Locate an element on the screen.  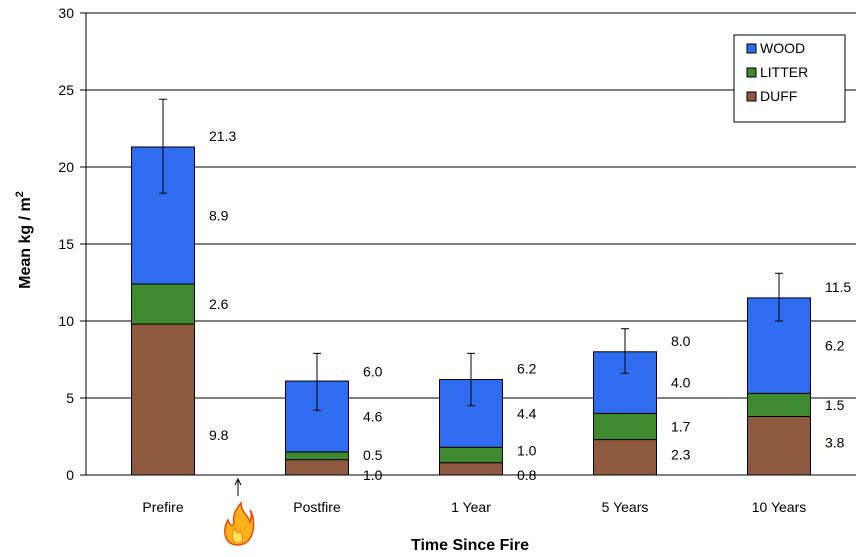
y-tick-label: 25 is located at coordinates (66, 90).